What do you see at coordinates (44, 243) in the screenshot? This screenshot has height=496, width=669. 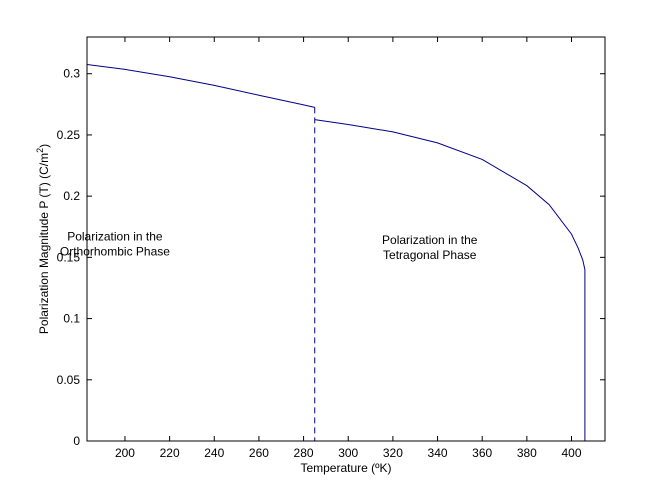 I see `y-axis-label-main: Polarization Magnitude P (T) (C/m` at bounding box center [44, 243].